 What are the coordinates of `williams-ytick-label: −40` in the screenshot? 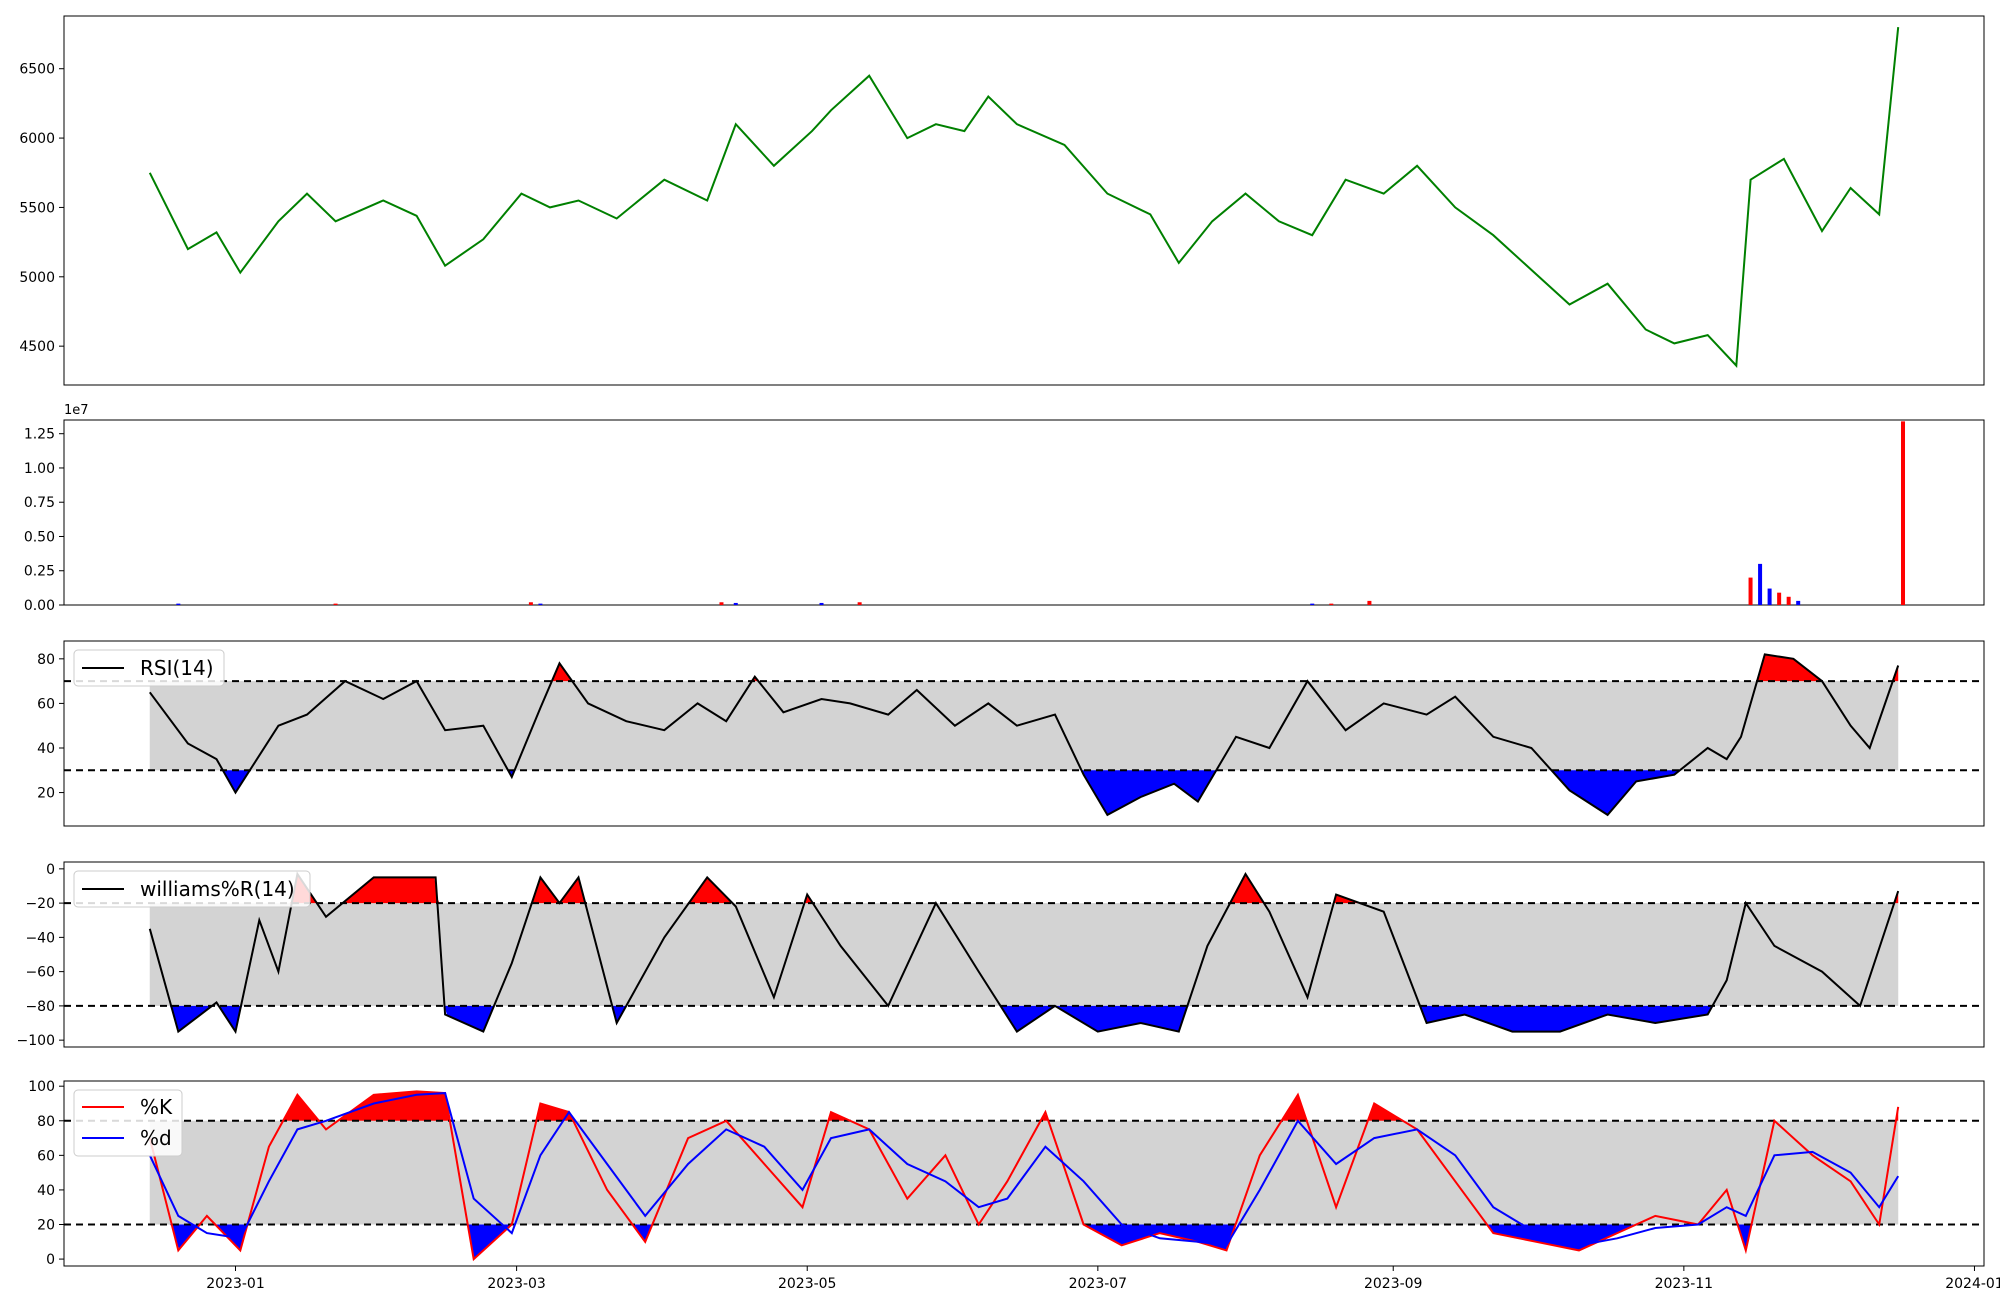 It's located at (40, 938).